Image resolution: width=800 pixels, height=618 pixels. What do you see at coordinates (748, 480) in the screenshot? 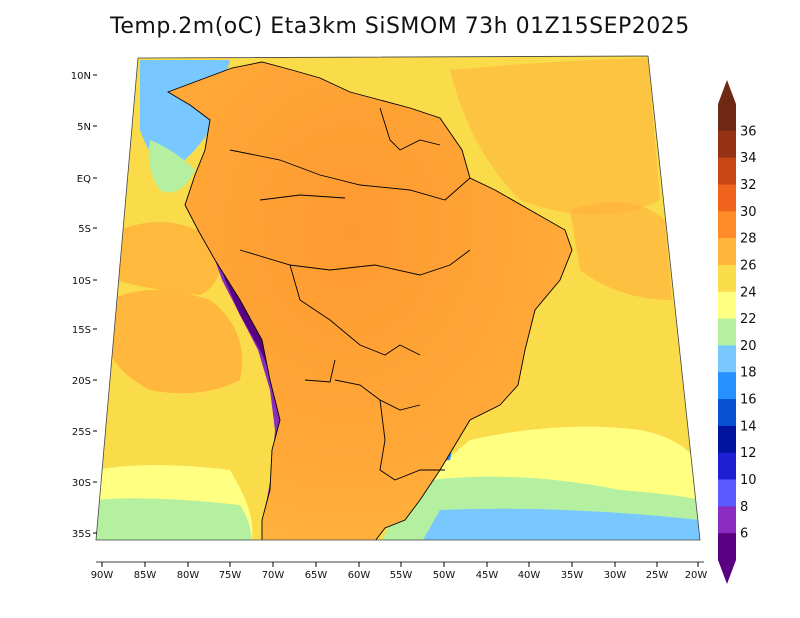
I see `colorbar-label: 10` at bounding box center [748, 480].